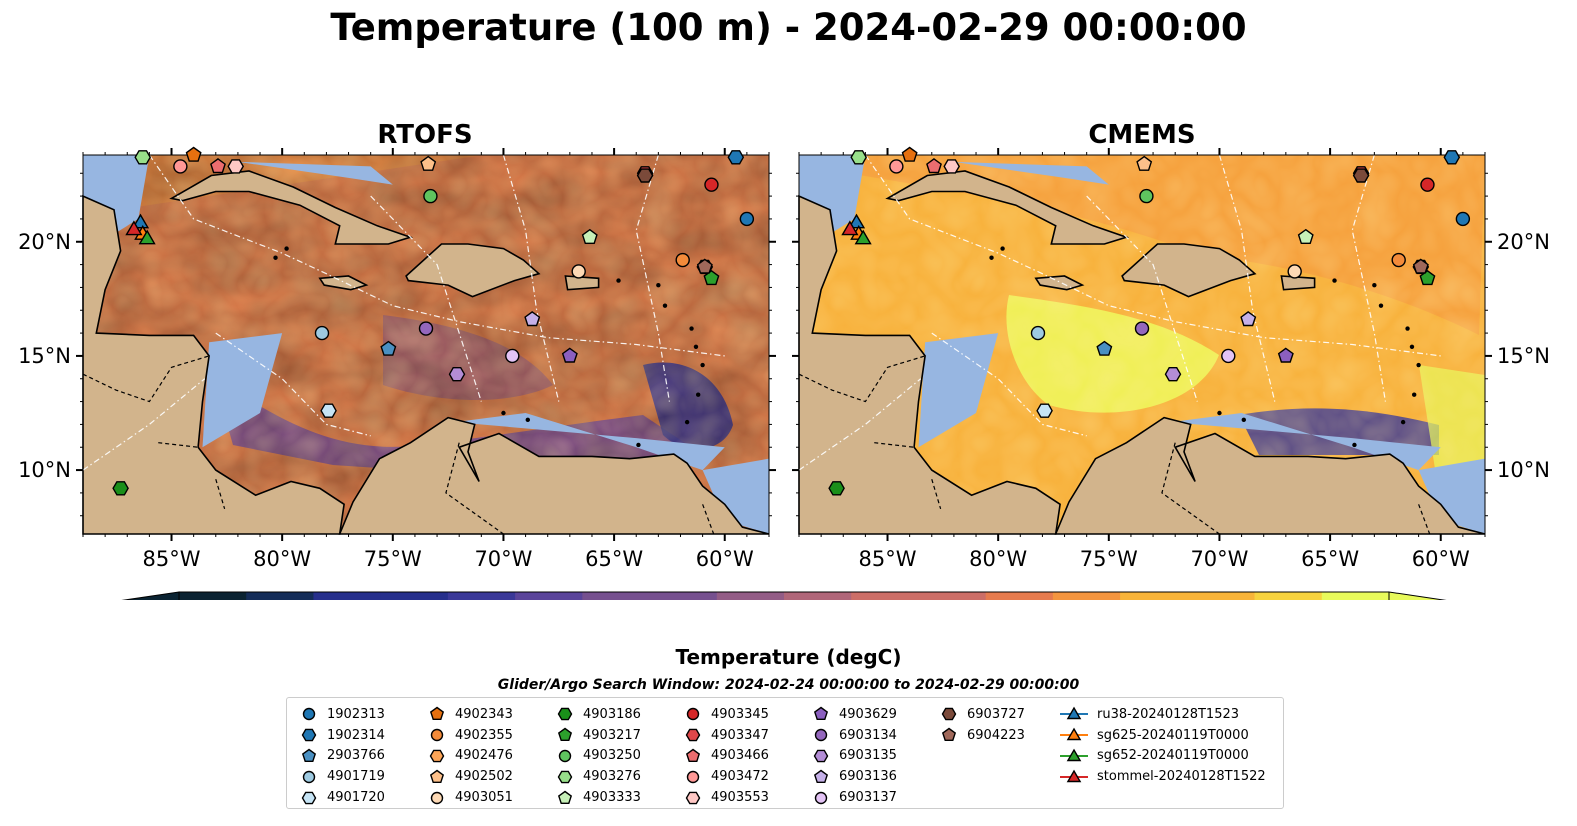  I want to click on legend-label: 4901720, so click(356, 798).